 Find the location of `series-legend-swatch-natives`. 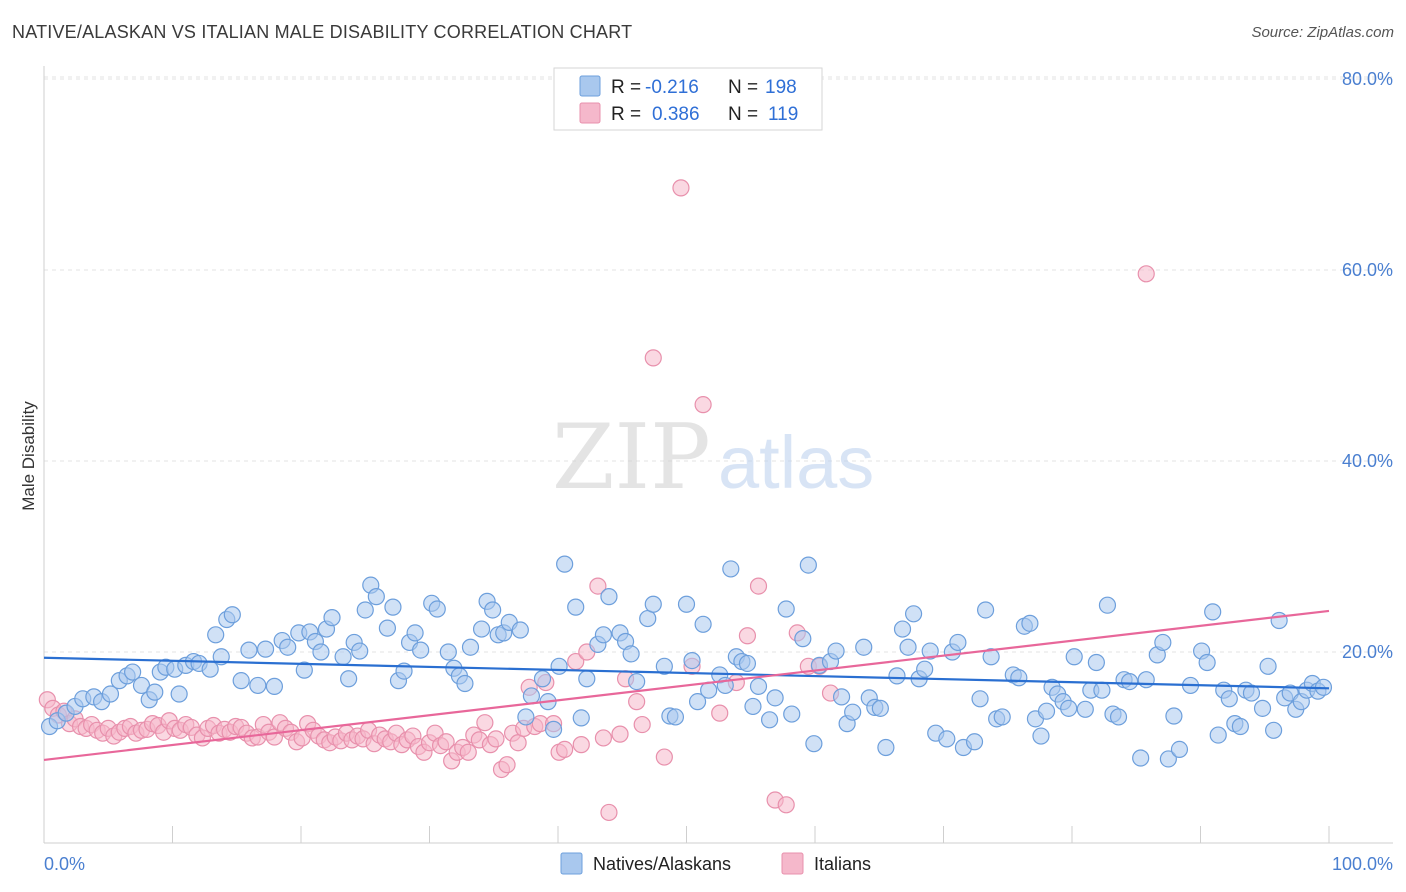

series-legend-swatch-natives is located at coordinates (571, 863).